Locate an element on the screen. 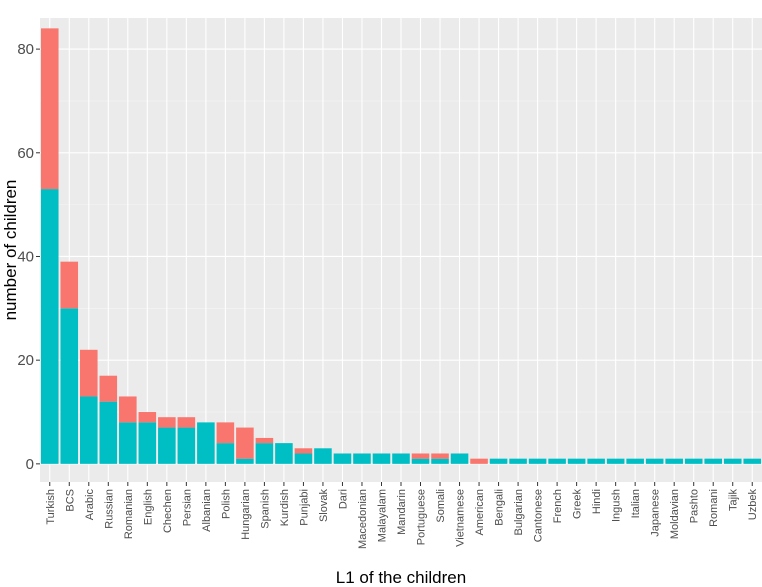 The image size is (762, 587). y-tick-label: 40 is located at coordinates (25, 256).